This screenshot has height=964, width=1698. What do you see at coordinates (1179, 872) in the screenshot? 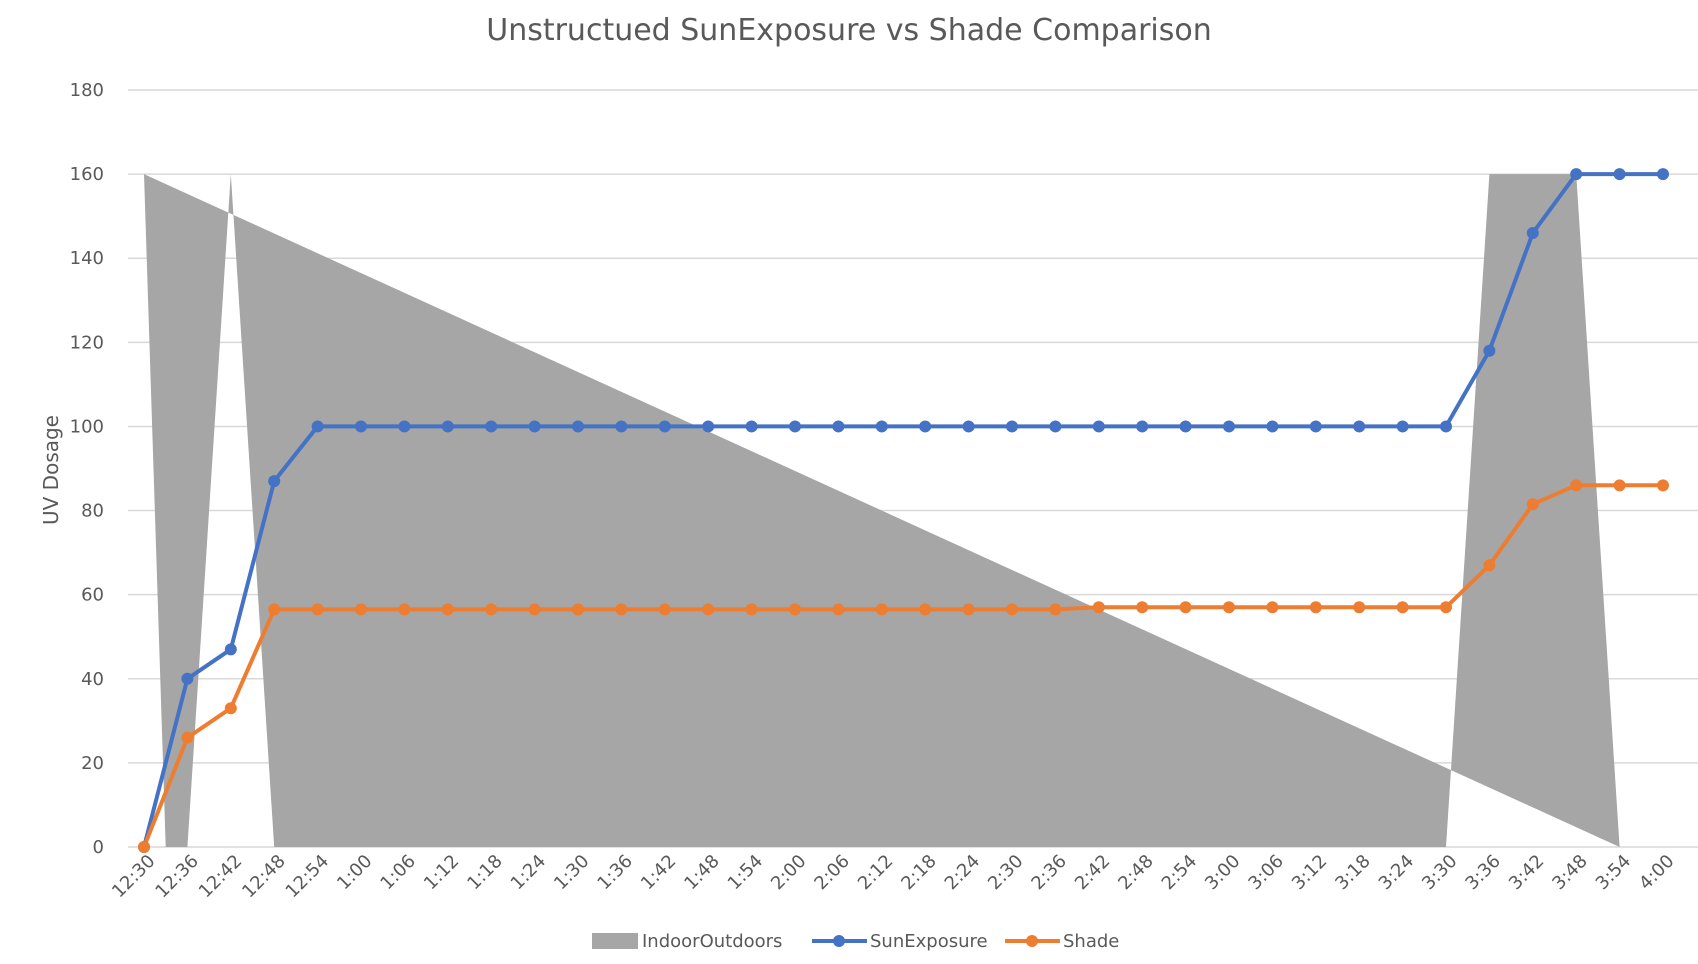
I see `x-tick-label: 2:54` at bounding box center [1179, 872].